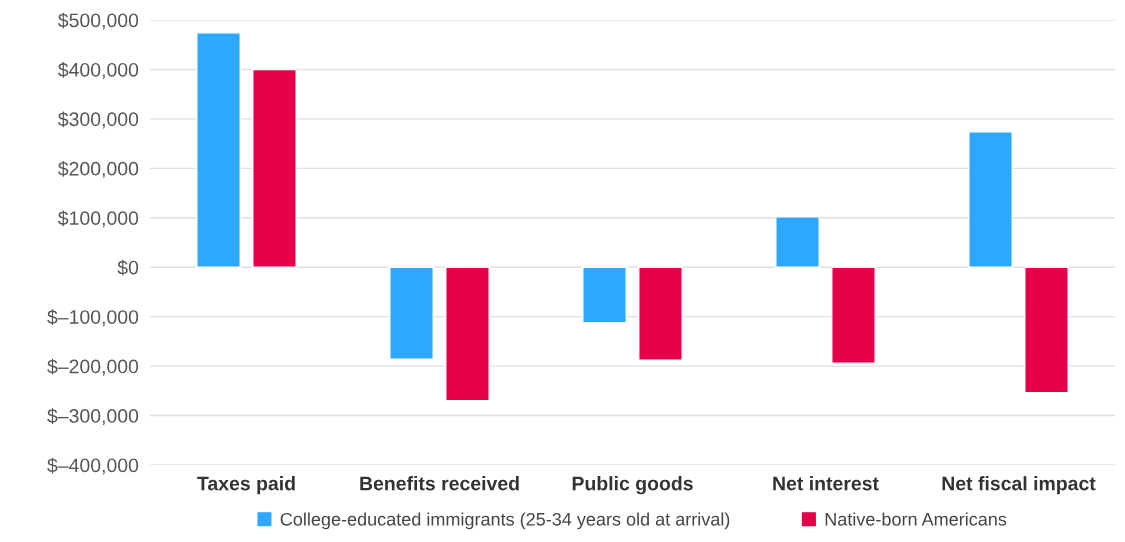  What do you see at coordinates (98, 219) in the screenshot?
I see `y-tick-label: $100,000` at bounding box center [98, 219].